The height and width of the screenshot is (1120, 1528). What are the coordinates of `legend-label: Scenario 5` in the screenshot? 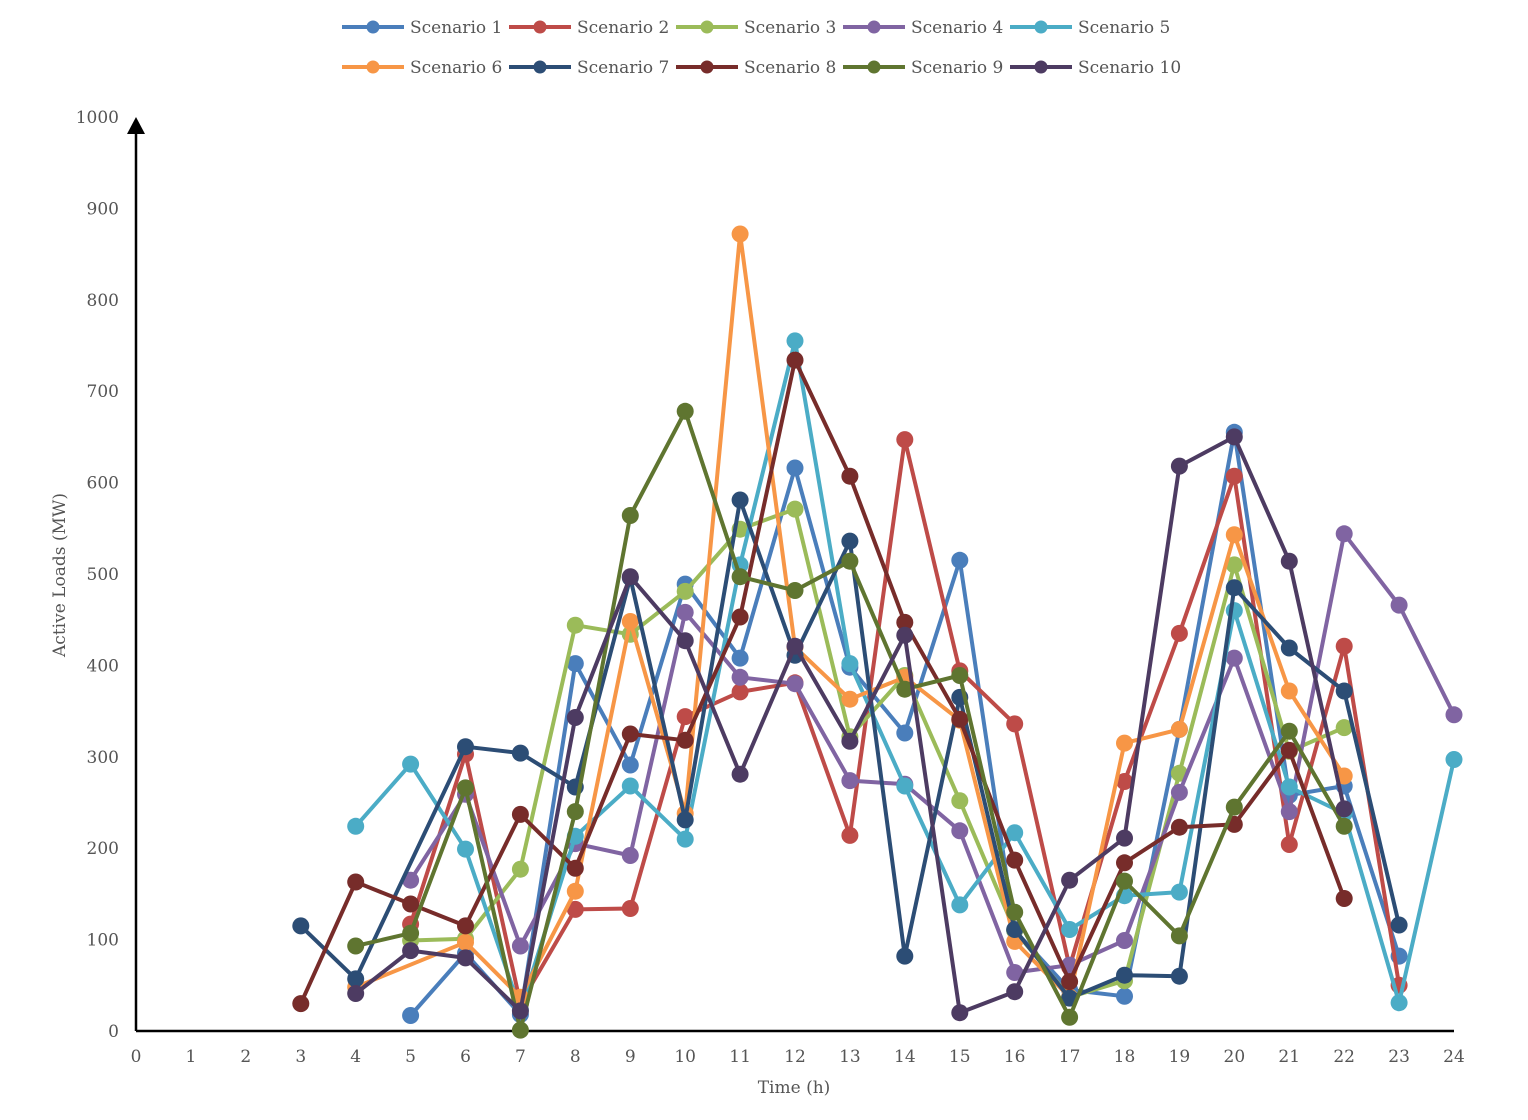 It's located at (1124, 28).